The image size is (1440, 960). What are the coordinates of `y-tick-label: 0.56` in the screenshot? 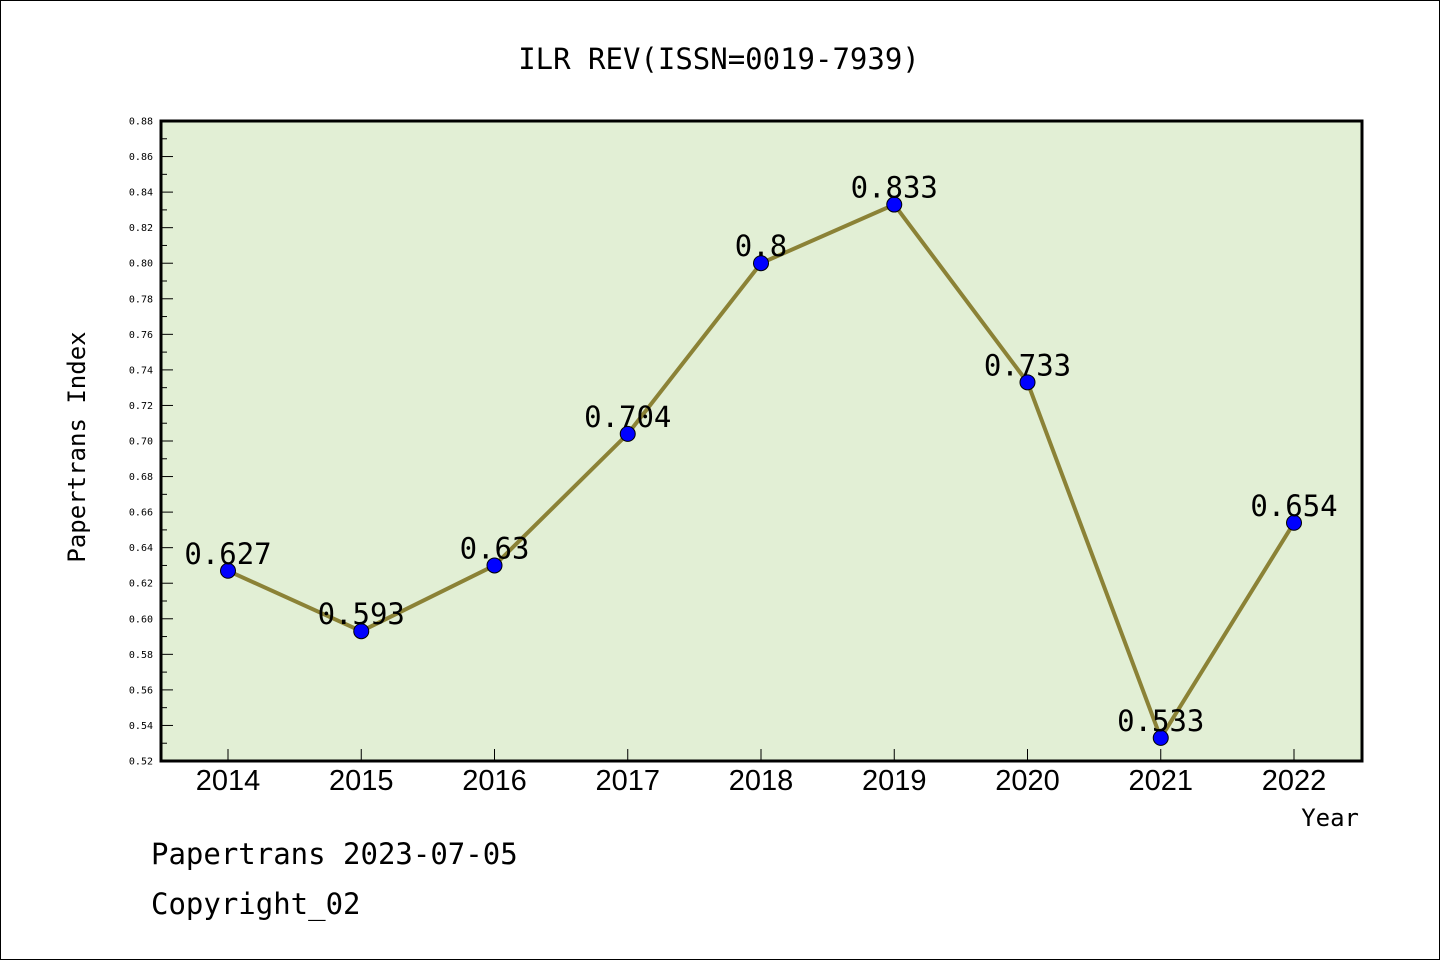 It's located at (141, 690).